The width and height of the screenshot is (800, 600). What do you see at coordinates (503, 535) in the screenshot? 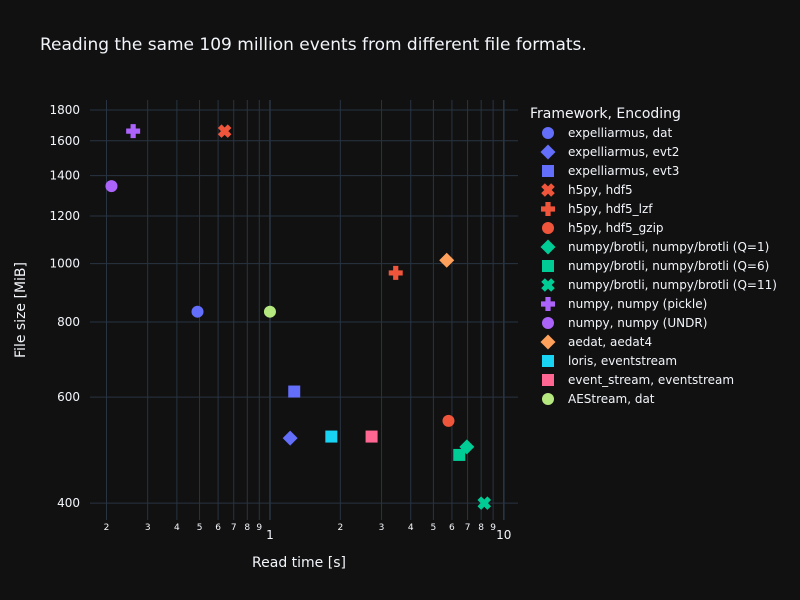
I see `x-major-tick-label: 10` at bounding box center [503, 535].